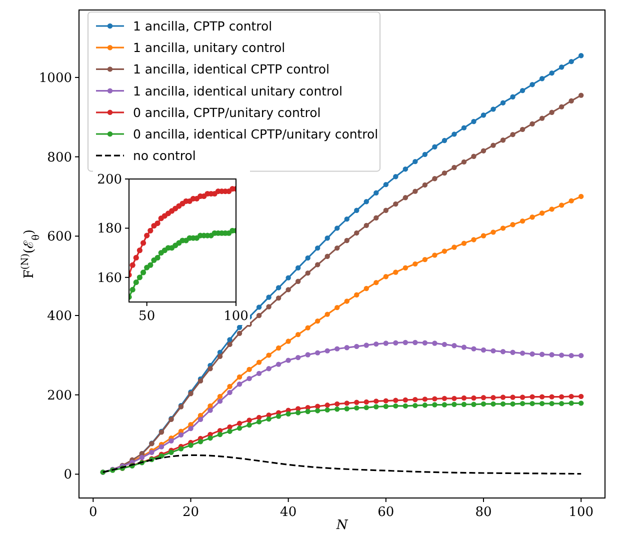 The image size is (620, 545). What do you see at coordinates (255, 134) in the screenshot?
I see `legend-label: 0 ancilla, identical CPTP/unitary control` at bounding box center [255, 134].